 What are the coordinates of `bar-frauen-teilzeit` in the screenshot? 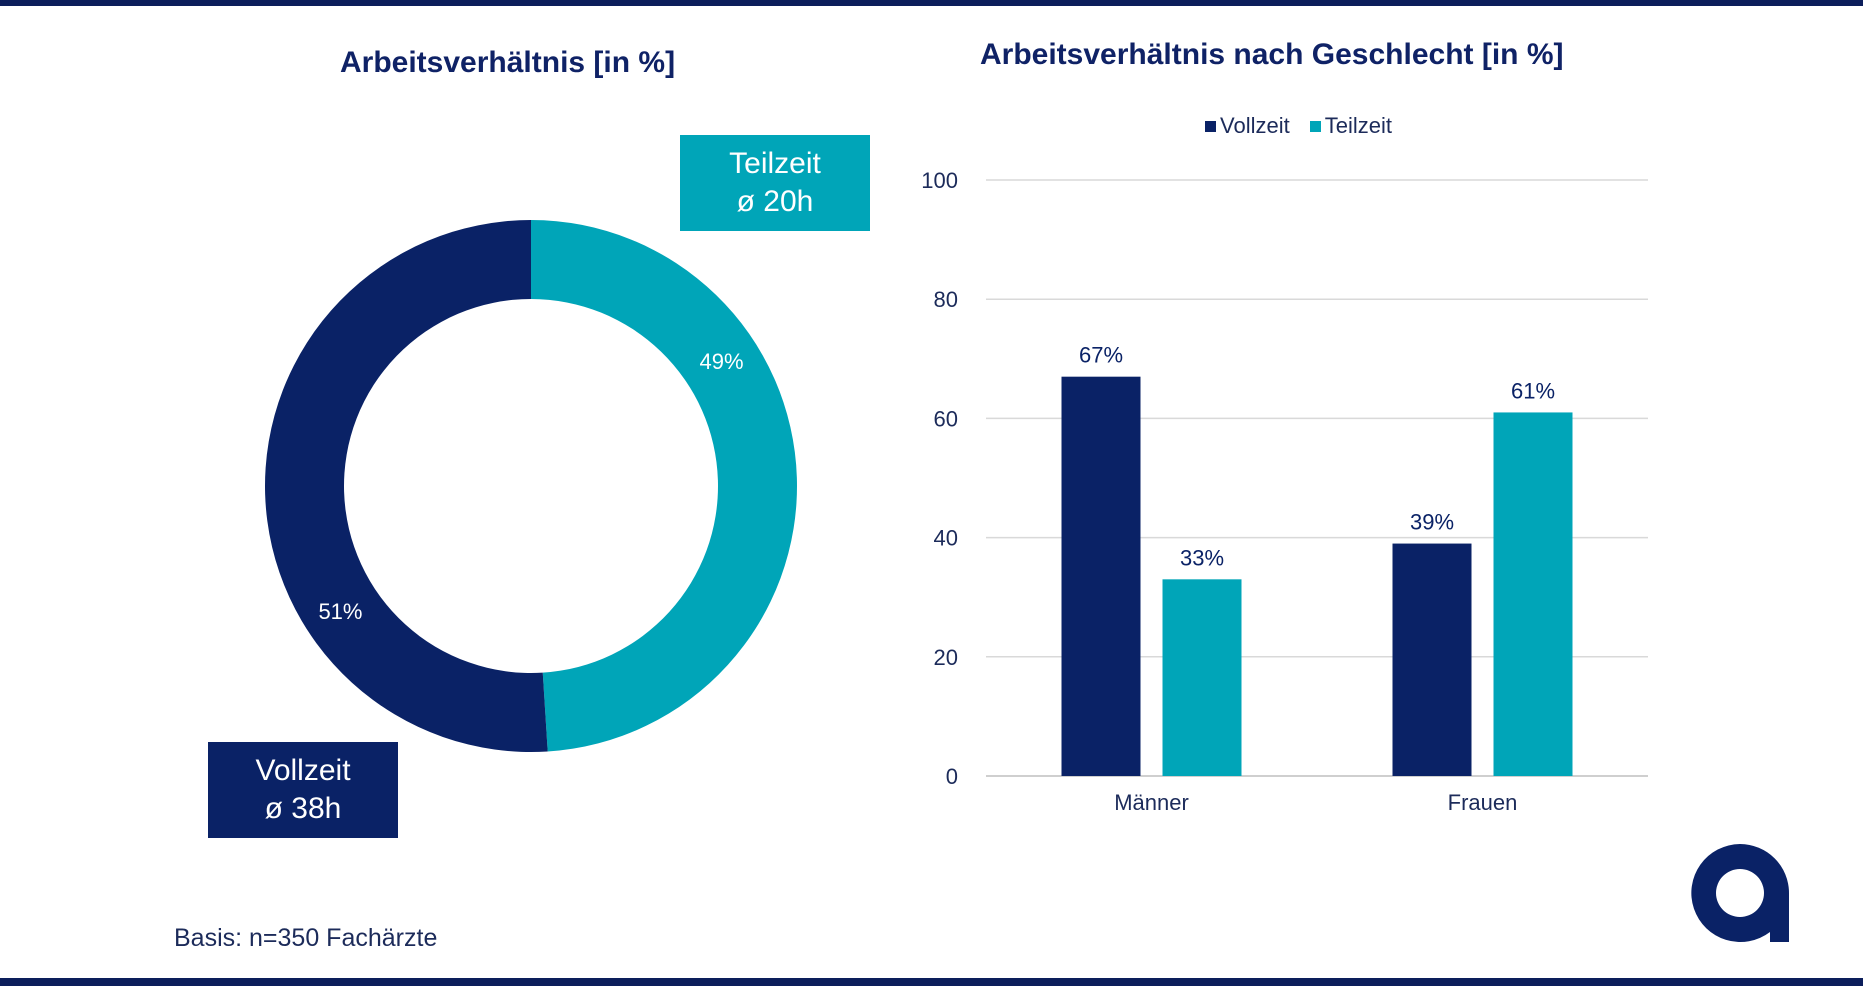 It's located at (1533, 594).